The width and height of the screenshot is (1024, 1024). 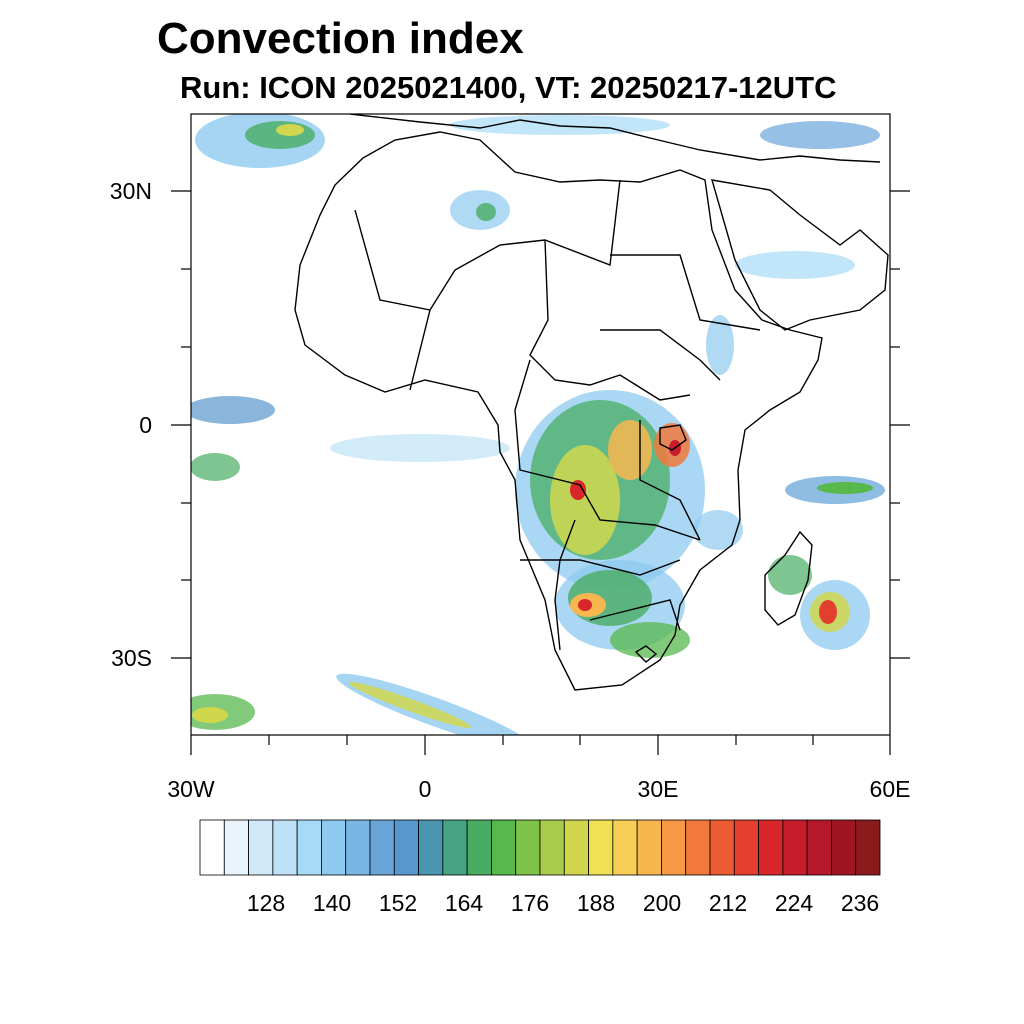 What do you see at coordinates (673, 437) in the screenshot?
I see `lake-victoria` at bounding box center [673, 437].